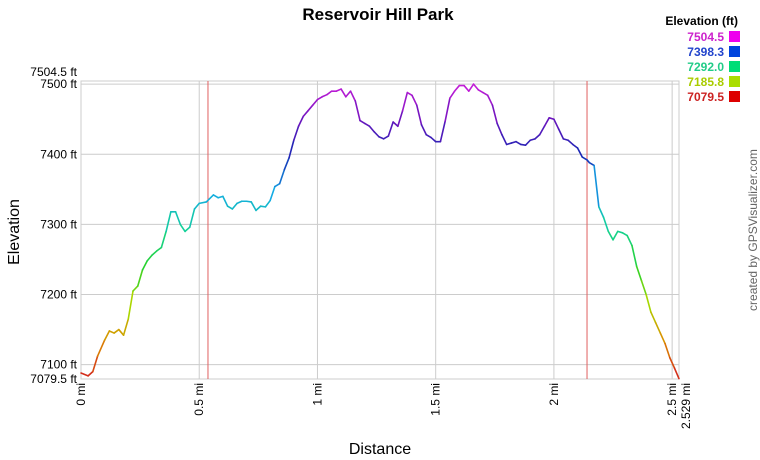 The image size is (760, 460). I want to click on x-tick-label: 2 mi, so click(554, 394).